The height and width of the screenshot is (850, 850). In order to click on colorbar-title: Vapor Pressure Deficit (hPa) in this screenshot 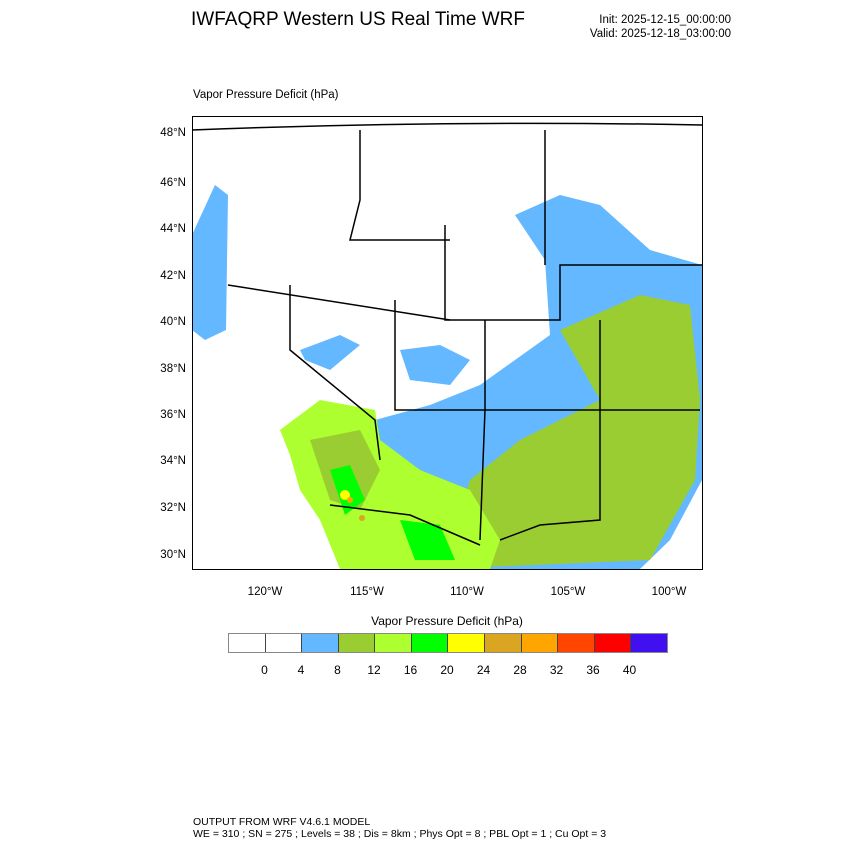, I will do `click(447, 621)`.